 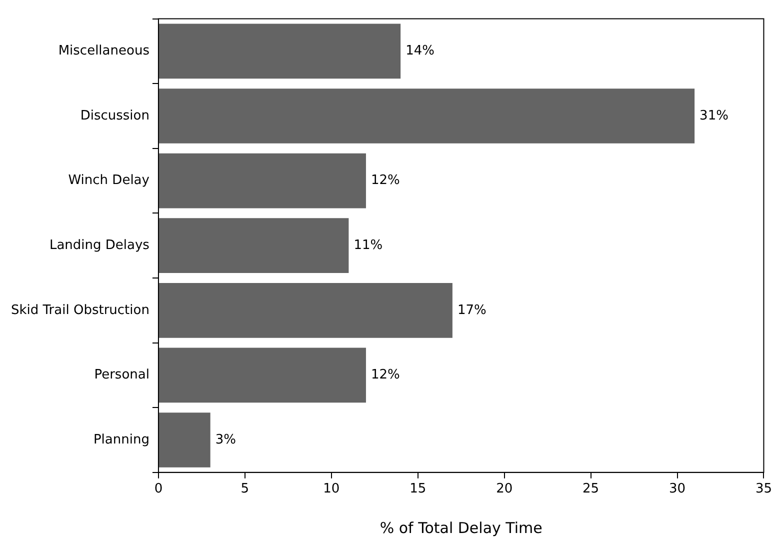 What do you see at coordinates (420, 51) in the screenshot?
I see `data-label: 14%` at bounding box center [420, 51].